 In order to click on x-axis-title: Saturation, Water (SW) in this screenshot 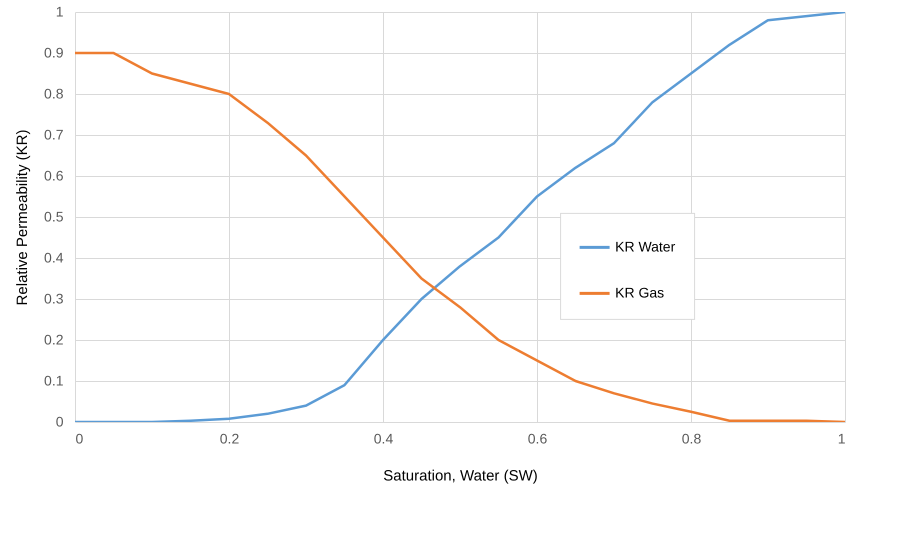, I will do `click(460, 476)`.